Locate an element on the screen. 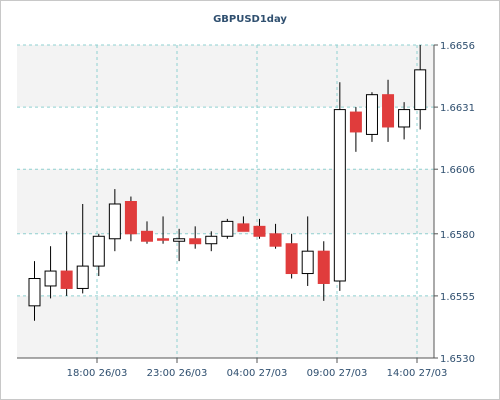 The height and width of the screenshot is (400, 500). x-tick-label: 04:00 27/03 is located at coordinates (257, 373).